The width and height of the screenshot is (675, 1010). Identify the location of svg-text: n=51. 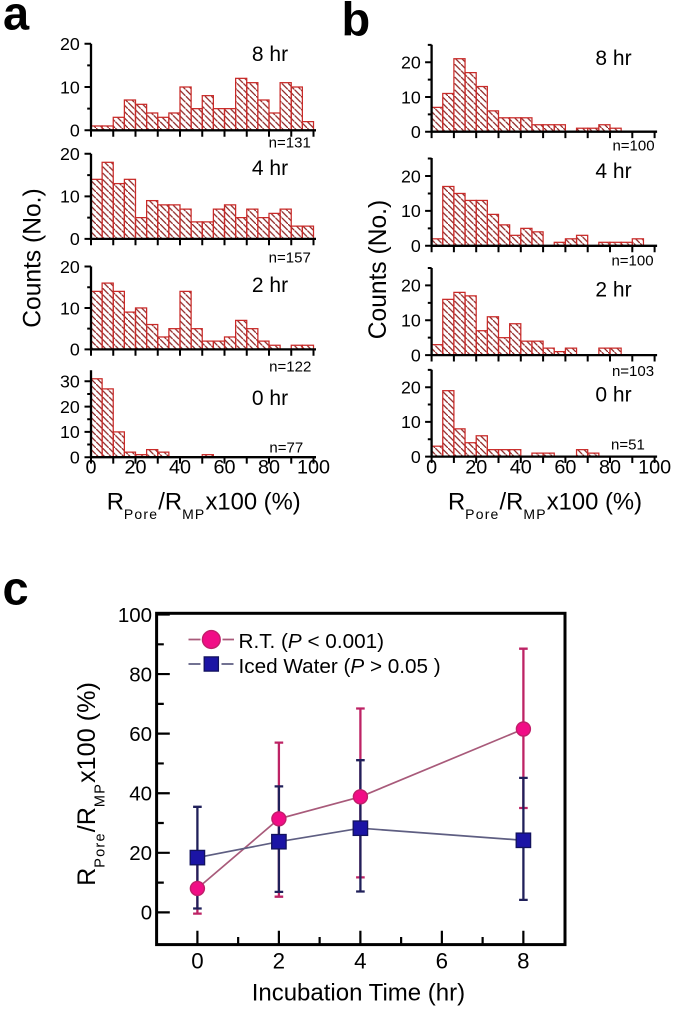
(628, 444).